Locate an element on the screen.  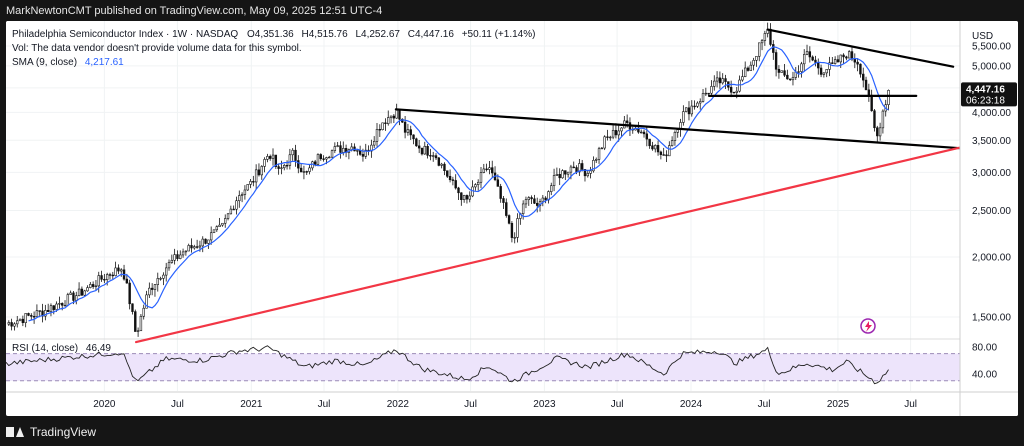
currency-label: USD is located at coordinates (982, 36).